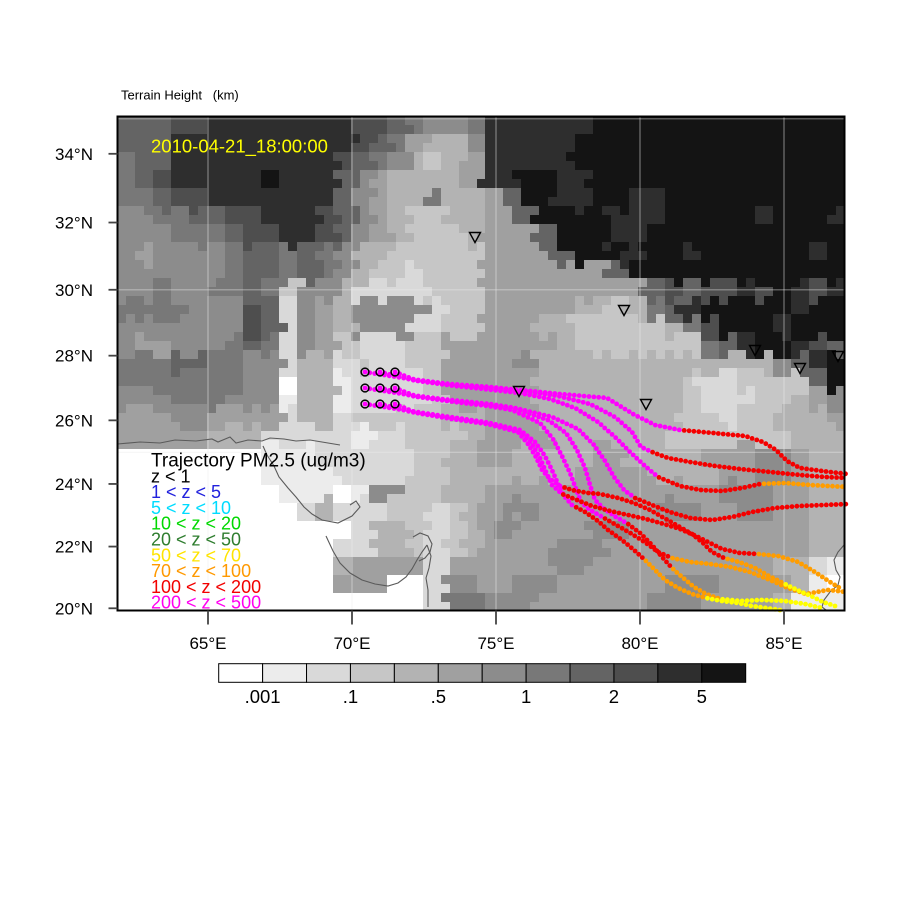 This screenshot has height=900, width=900. Describe the element at coordinates (438, 696) in the screenshot. I see `svg-text: .5` at that location.